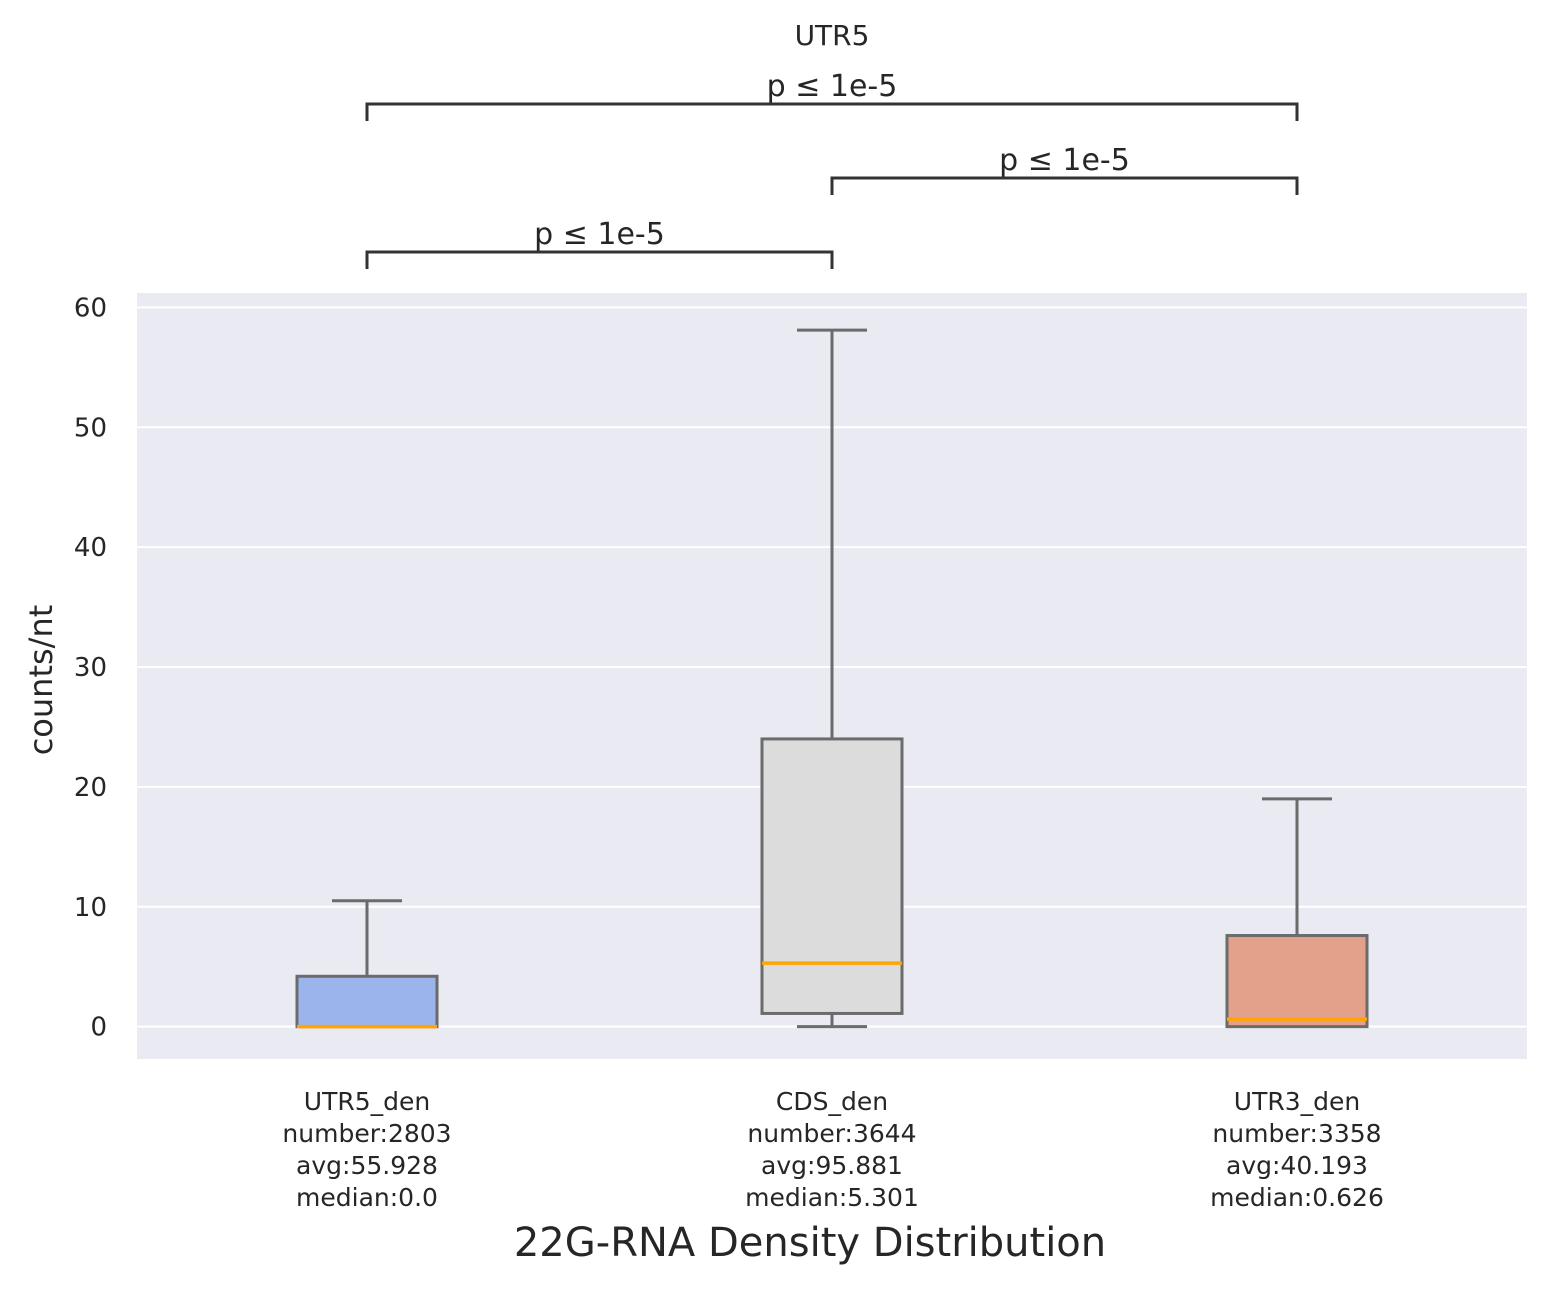  I want to click on x-tick-label: UTR3_den, so click(1297, 1101).